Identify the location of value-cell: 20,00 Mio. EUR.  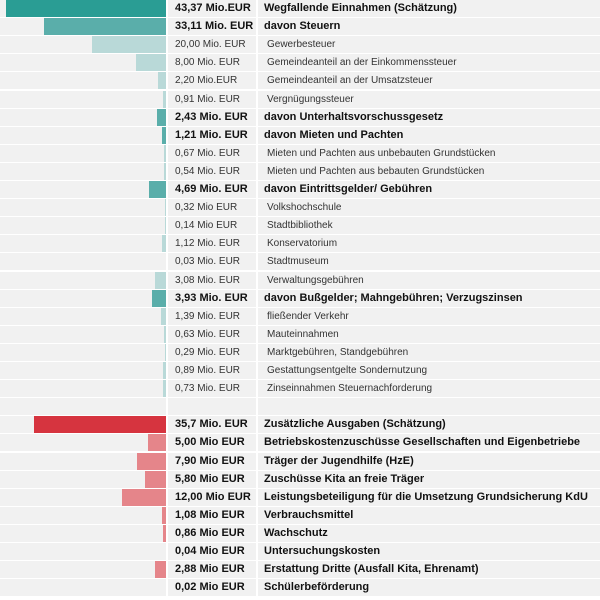
(212, 45).